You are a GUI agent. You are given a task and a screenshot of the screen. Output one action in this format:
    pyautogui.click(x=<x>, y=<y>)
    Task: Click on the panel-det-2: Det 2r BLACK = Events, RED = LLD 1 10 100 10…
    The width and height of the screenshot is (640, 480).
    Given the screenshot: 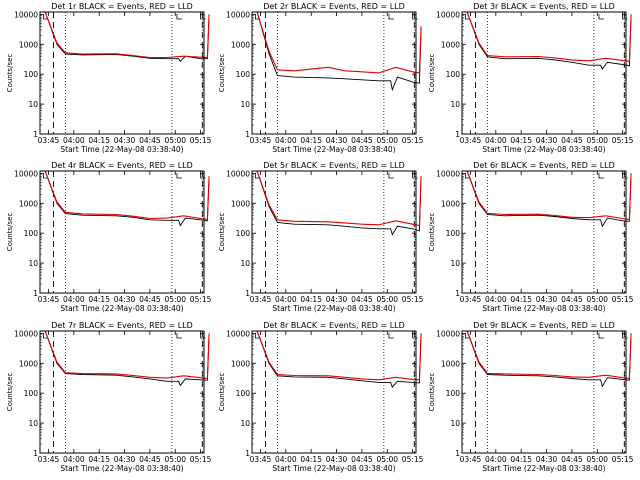 What is the action you would take?
    pyautogui.click(x=321, y=78)
    